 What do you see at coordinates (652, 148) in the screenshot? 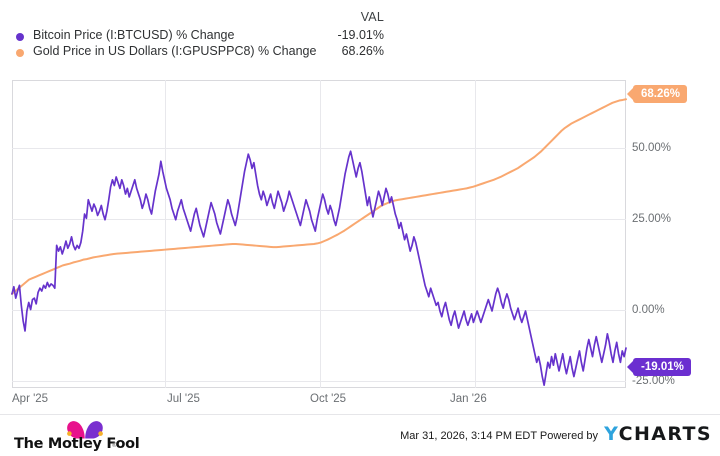
I see `y-axis-tick-label: 50.00%` at bounding box center [652, 148].